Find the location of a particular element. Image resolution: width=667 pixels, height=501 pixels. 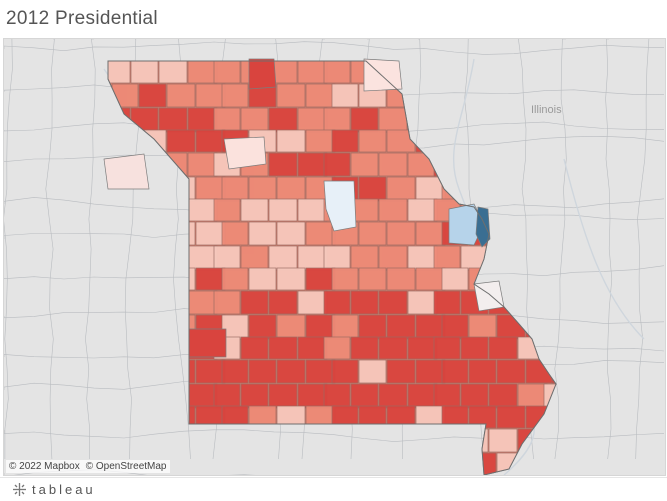

tableau-logo: tableau is located at coordinates (54, 489).